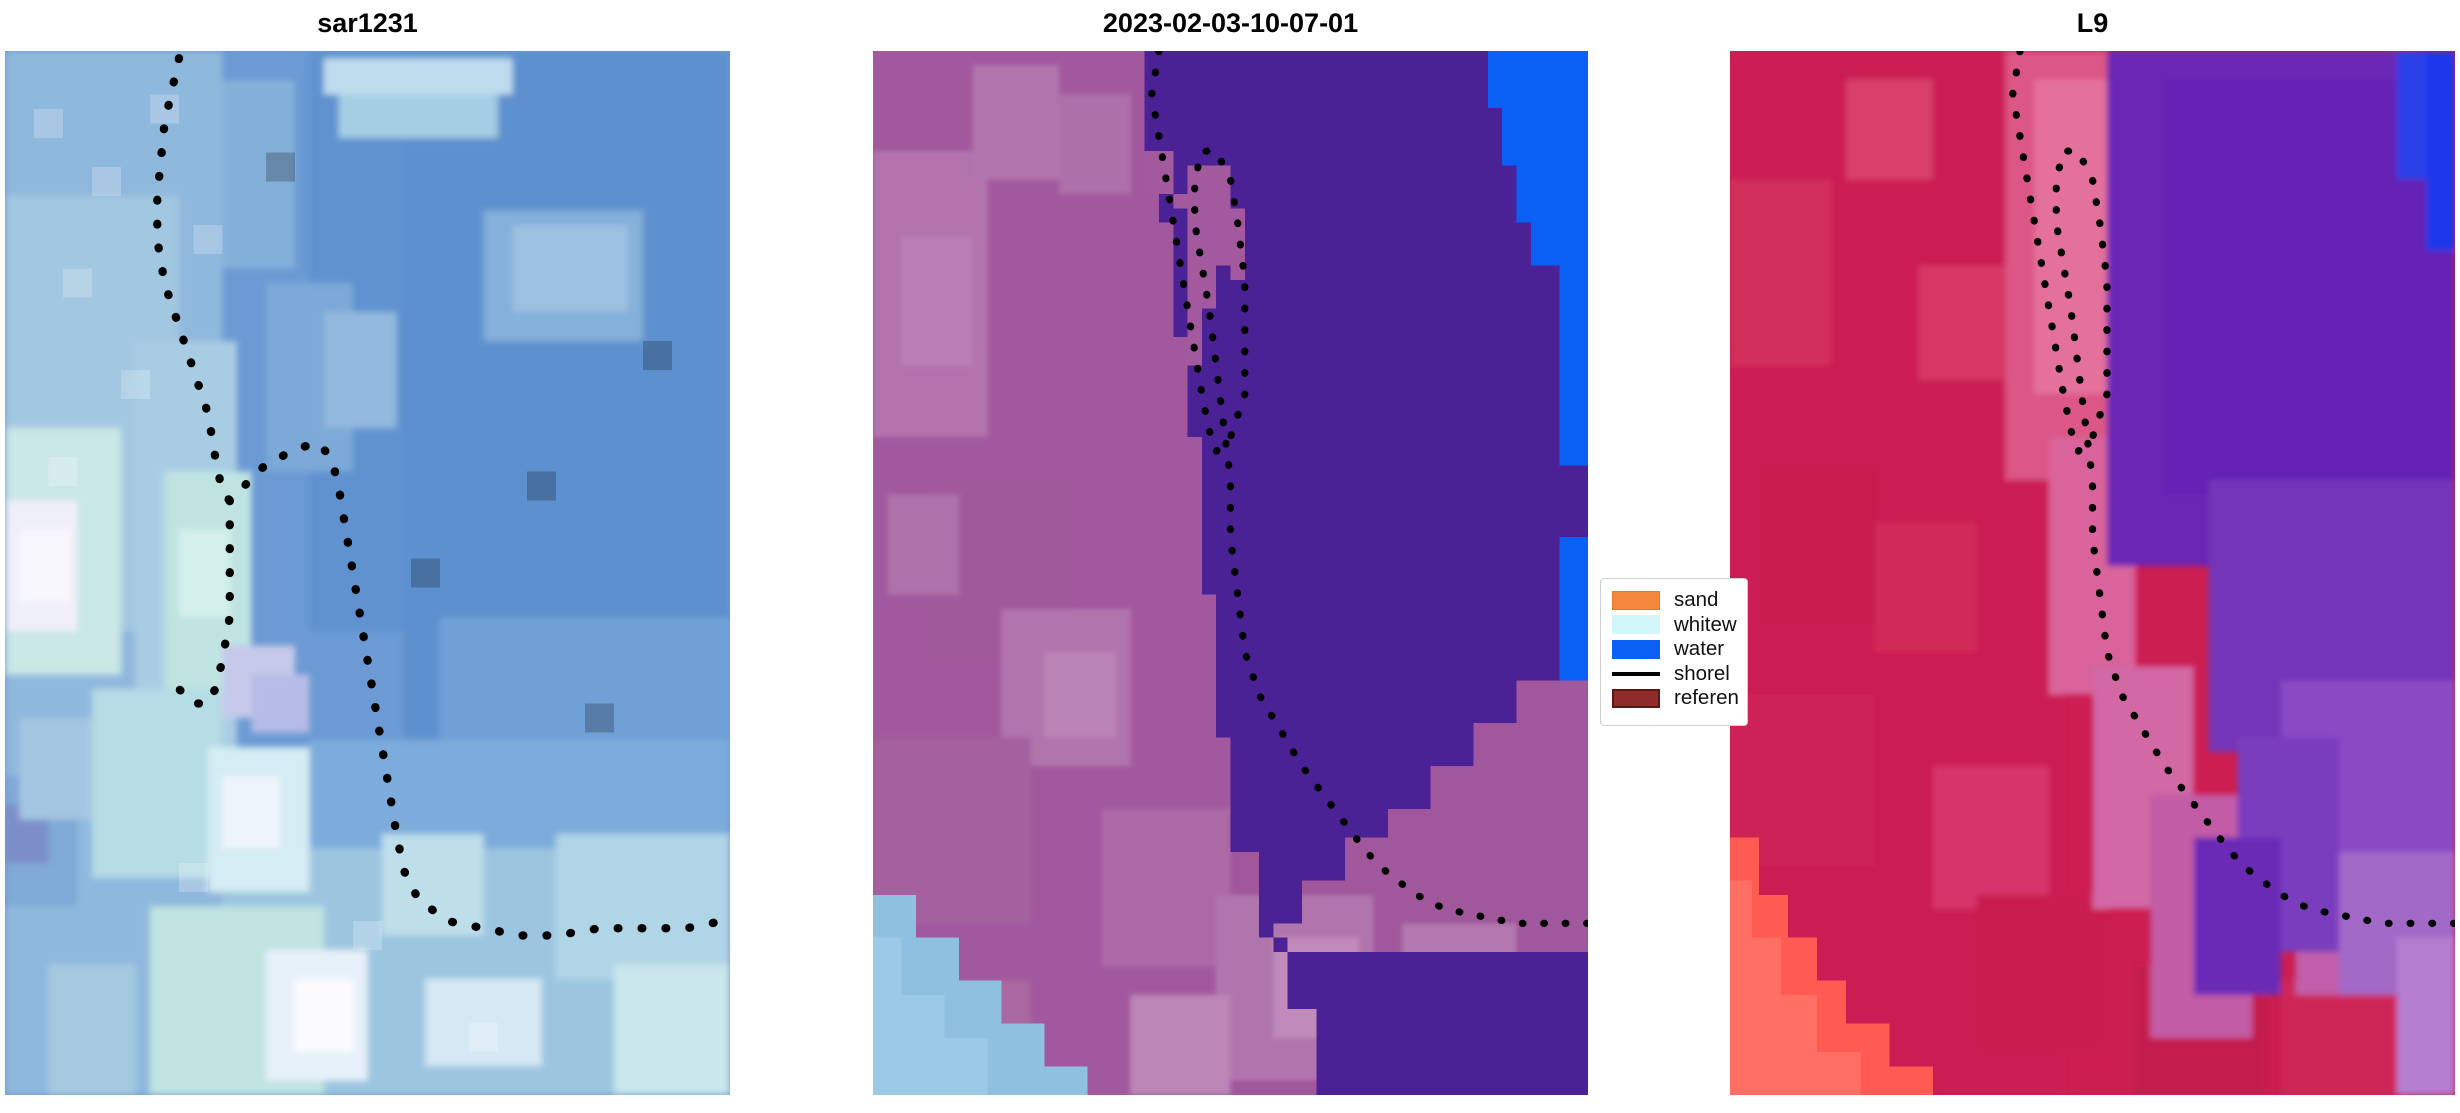 The height and width of the screenshot is (1113, 2460). What do you see at coordinates (2092, 23) in the screenshot?
I see `panel-title-l9: L9` at bounding box center [2092, 23].